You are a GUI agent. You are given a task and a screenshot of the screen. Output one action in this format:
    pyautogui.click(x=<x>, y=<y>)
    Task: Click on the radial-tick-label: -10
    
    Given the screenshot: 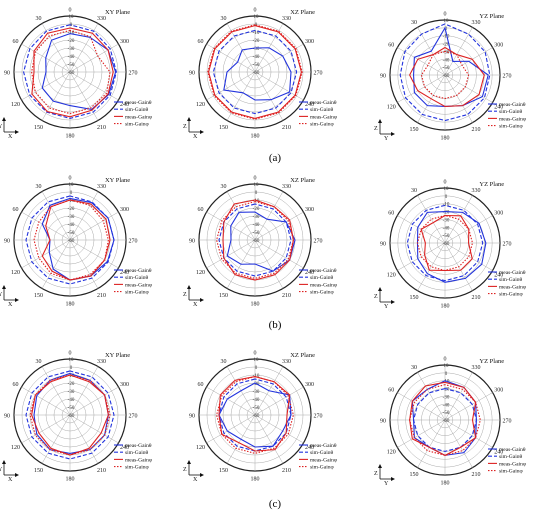 What is the action you would take?
    pyautogui.click(x=446, y=37)
    